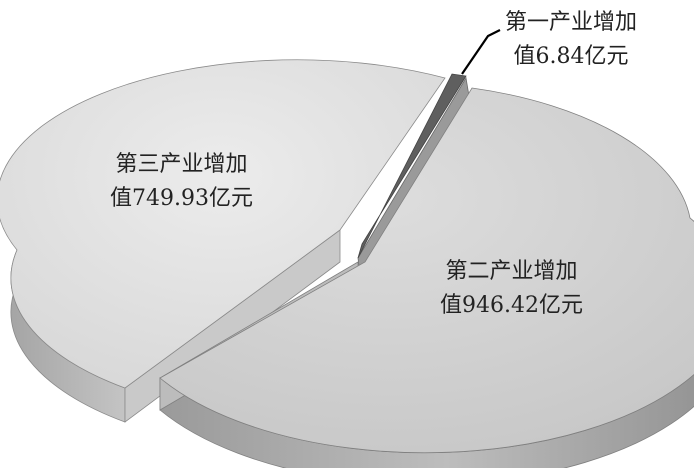 The width and height of the screenshot is (694, 468). Describe the element at coordinates (481, 52) in the screenshot. I see `primary-leader-line` at that location.